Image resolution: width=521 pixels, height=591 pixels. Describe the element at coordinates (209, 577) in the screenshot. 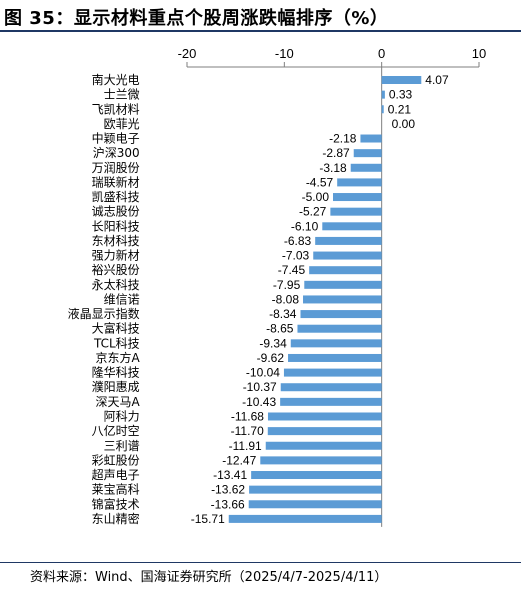

I see `source-note: 资料来源：Wind、国海证券研究所（2025/4/7-2025/4/11）` at that location.